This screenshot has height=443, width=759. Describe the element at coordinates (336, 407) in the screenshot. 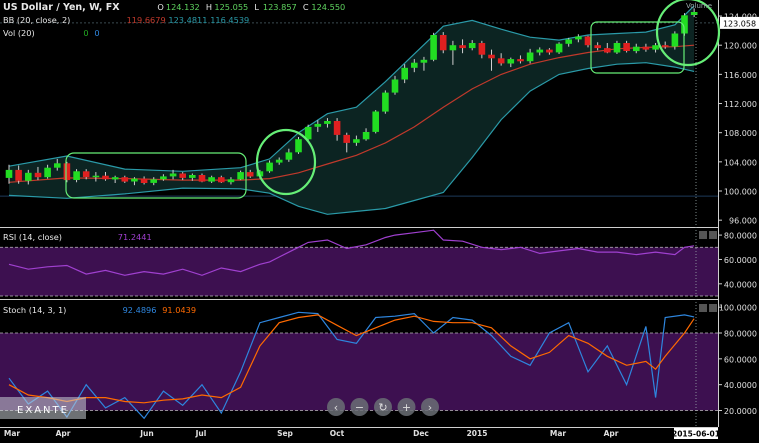

I see `zoom-out-button` at that location.